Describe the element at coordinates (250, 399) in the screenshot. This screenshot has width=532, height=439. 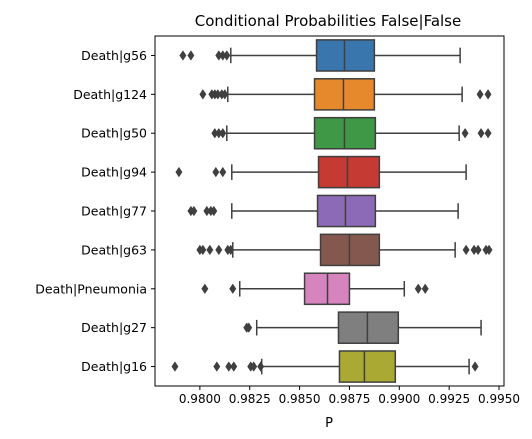
I see `x-tick-label: 0.9825` at that location.